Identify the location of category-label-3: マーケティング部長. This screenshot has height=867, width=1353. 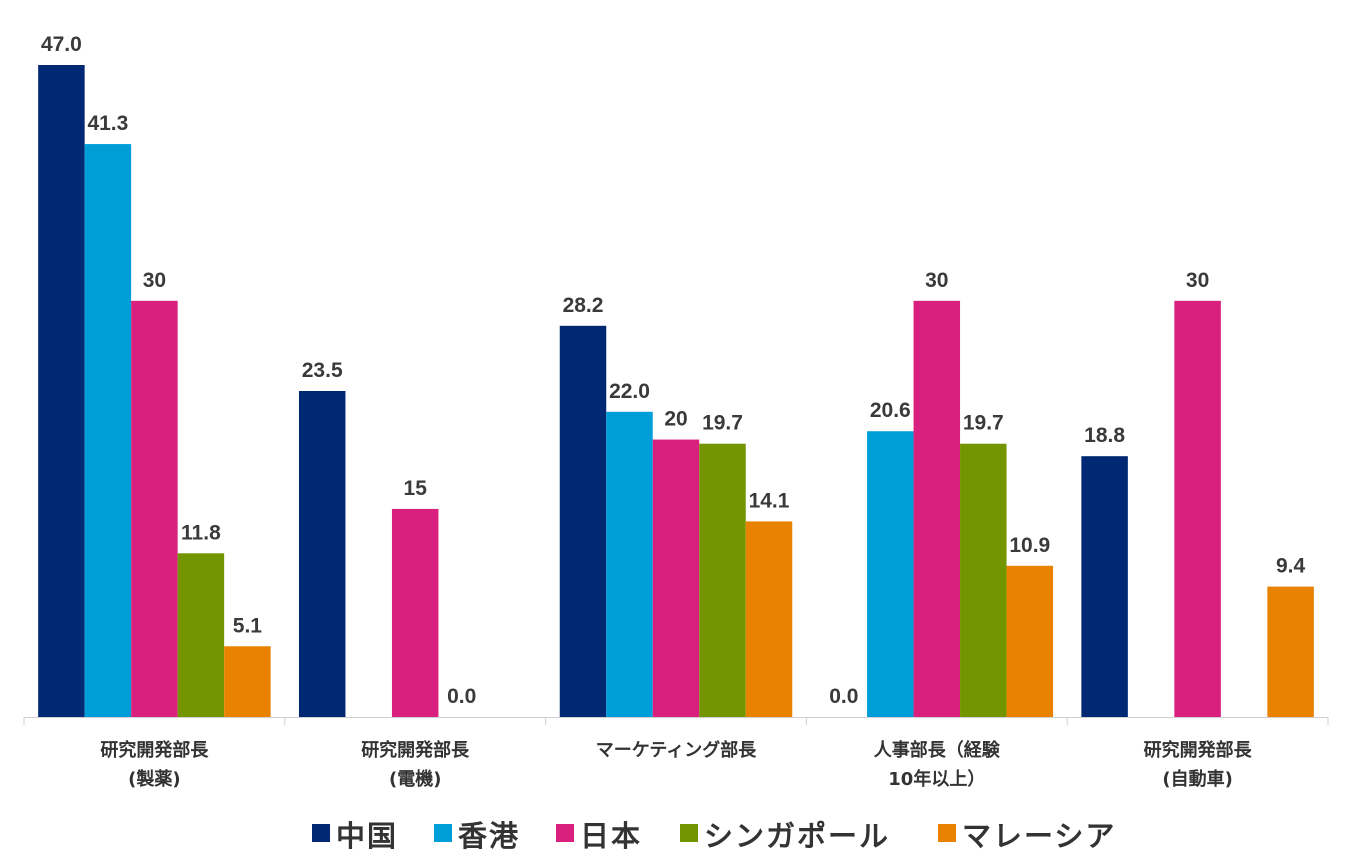
(677, 750).